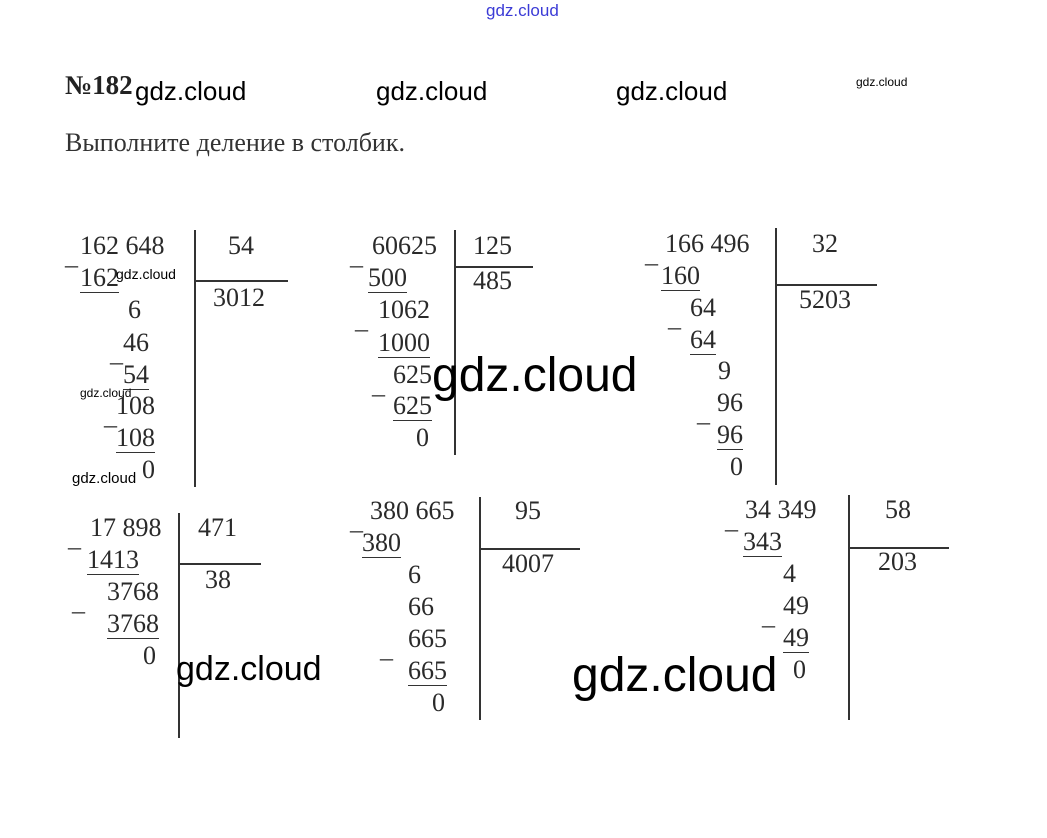  Describe the element at coordinates (825, 243) in the screenshot. I see `divisor: 32` at that location.